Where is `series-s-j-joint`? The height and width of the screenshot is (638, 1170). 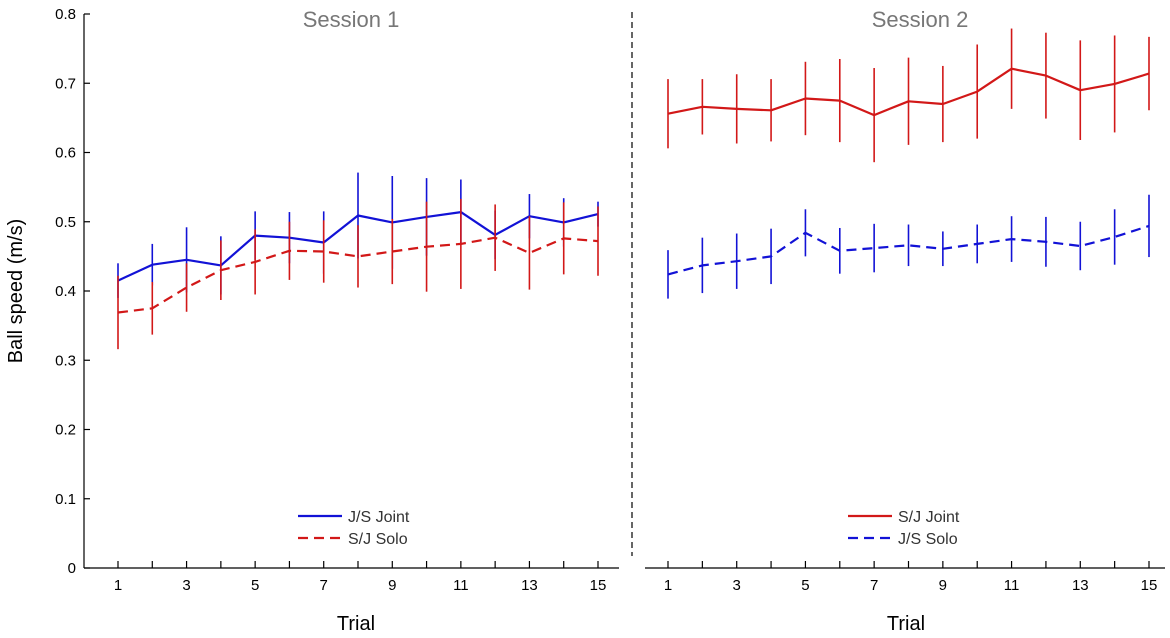 series-s-j-joint is located at coordinates (908, 95).